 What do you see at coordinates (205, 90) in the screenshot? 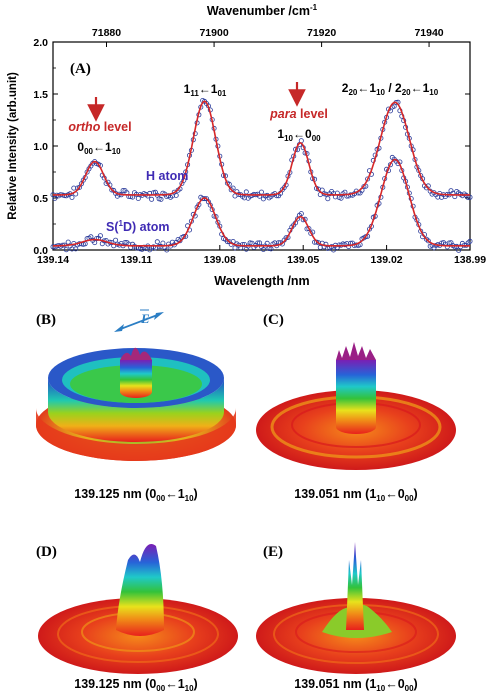
I see `peak2-transition-label: 111←101` at bounding box center [205, 90].